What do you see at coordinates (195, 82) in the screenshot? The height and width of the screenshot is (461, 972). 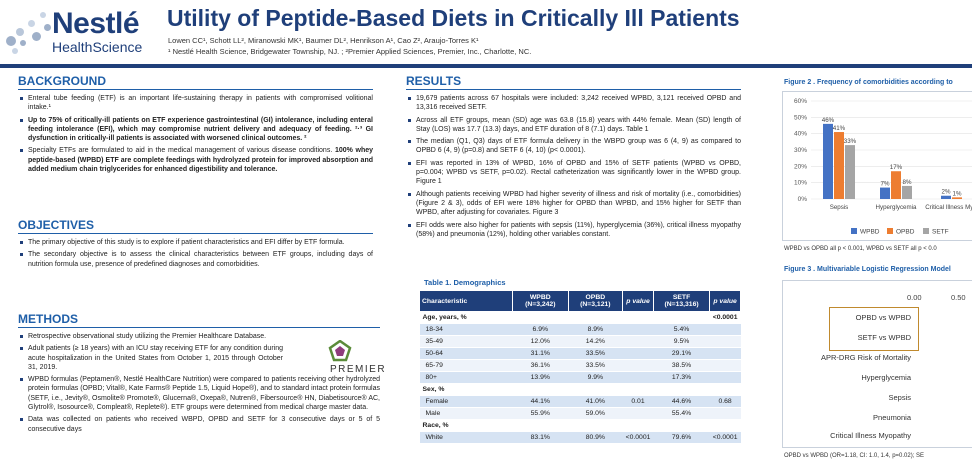 I see `background-heading: BACKGROUND` at bounding box center [195, 82].